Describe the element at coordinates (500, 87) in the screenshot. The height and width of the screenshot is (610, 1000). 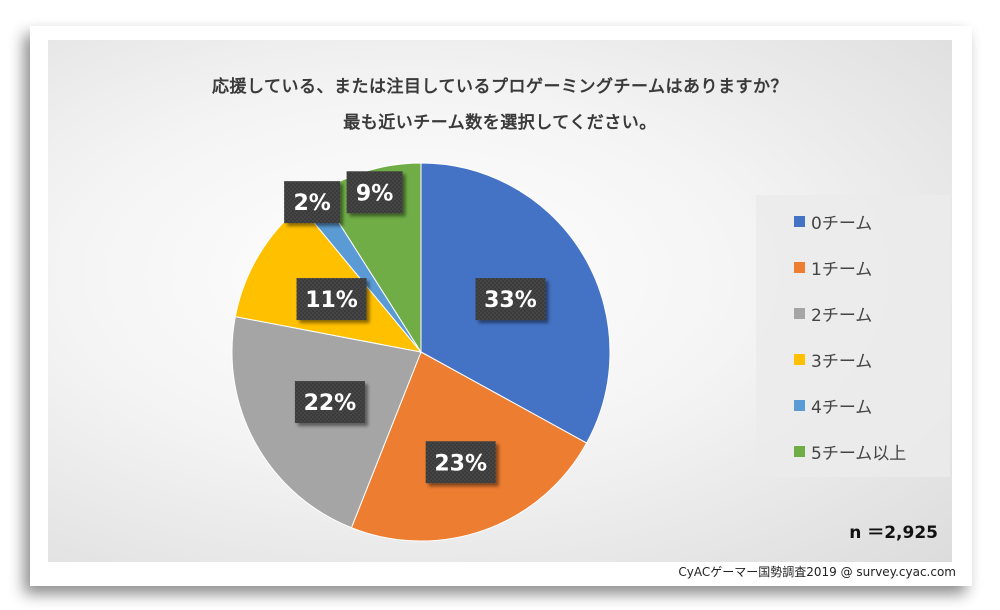
I see `chart-title-line1: 応援している、または注目しているプロゲーミングチームはありますか？` at that location.